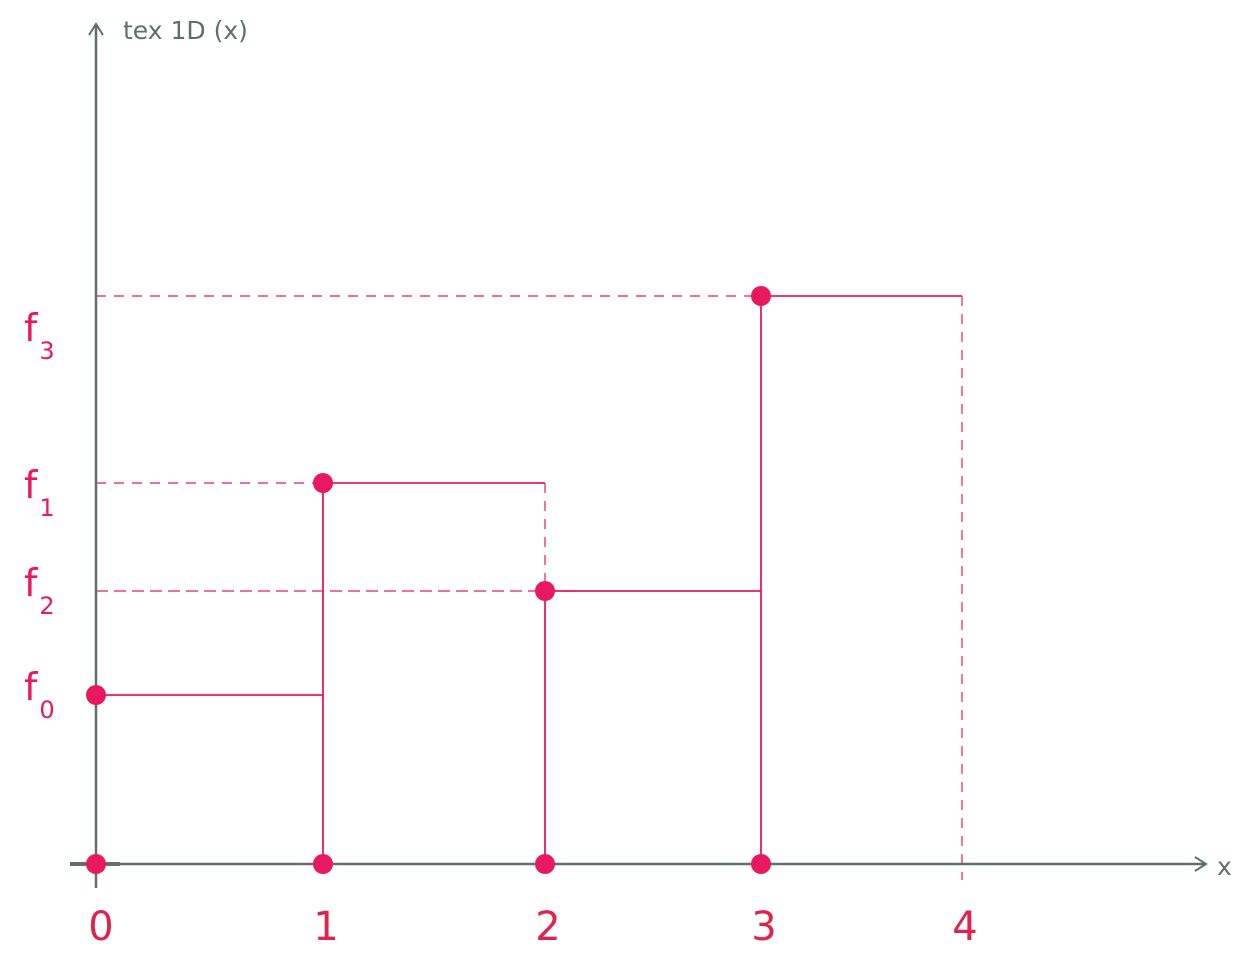  Describe the element at coordinates (185, 30) in the screenshot. I see `y-axis-label: tex 1D (x)` at that location.